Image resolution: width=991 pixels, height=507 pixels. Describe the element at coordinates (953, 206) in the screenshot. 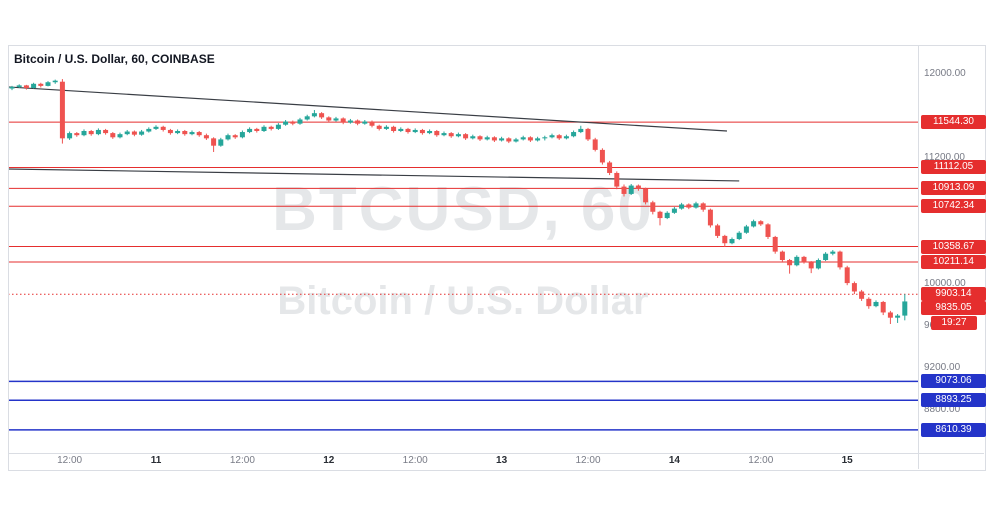

I see `resistance-price-badge: 10742.34` at that location.